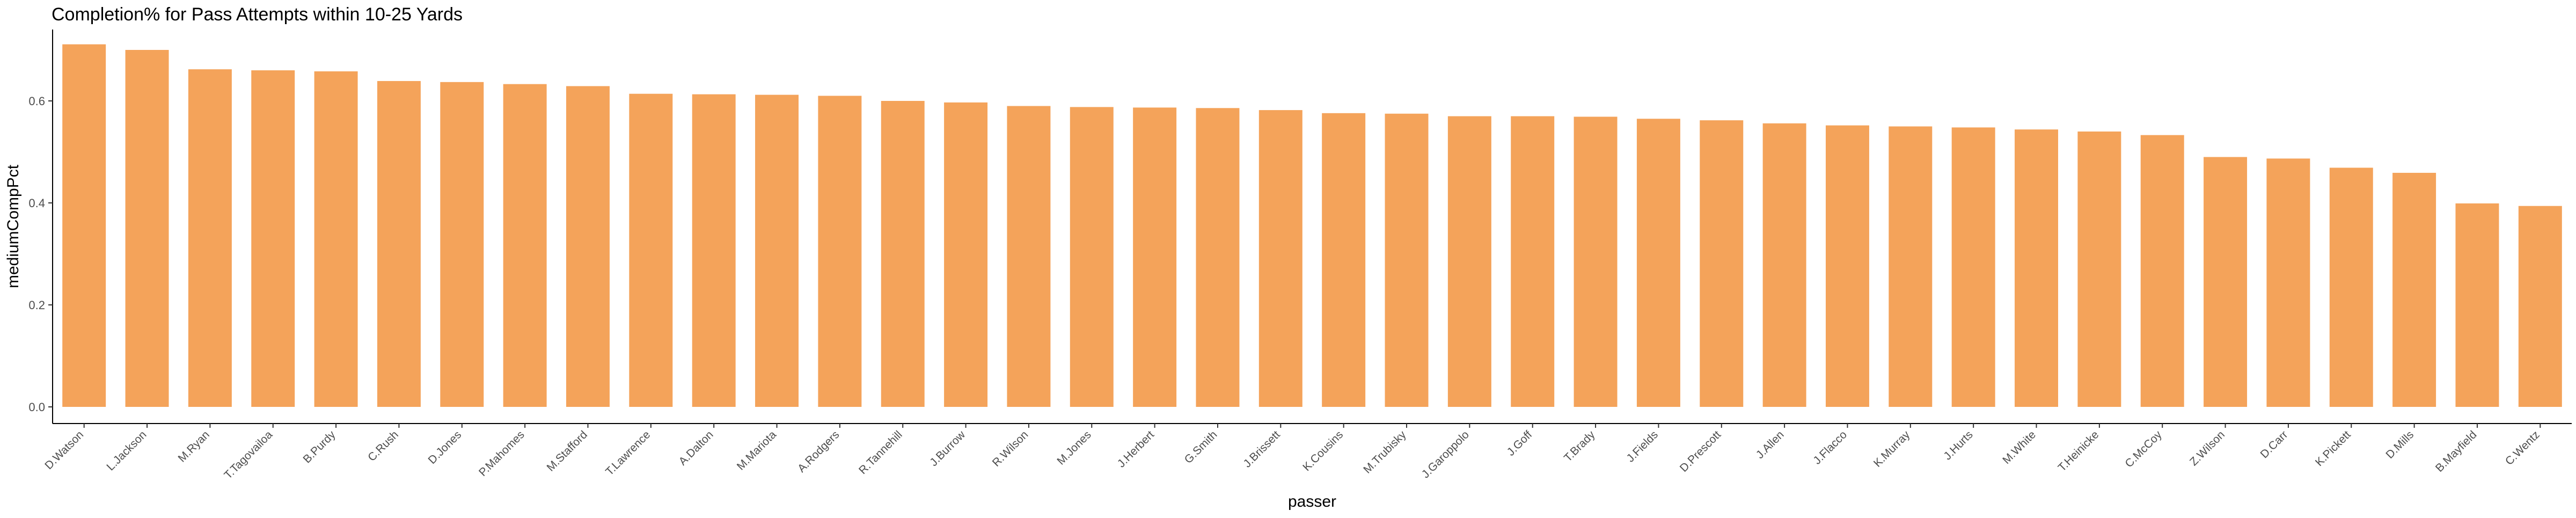  Describe the element at coordinates (840, 252) in the screenshot. I see `bar-a-rodgers` at that location.